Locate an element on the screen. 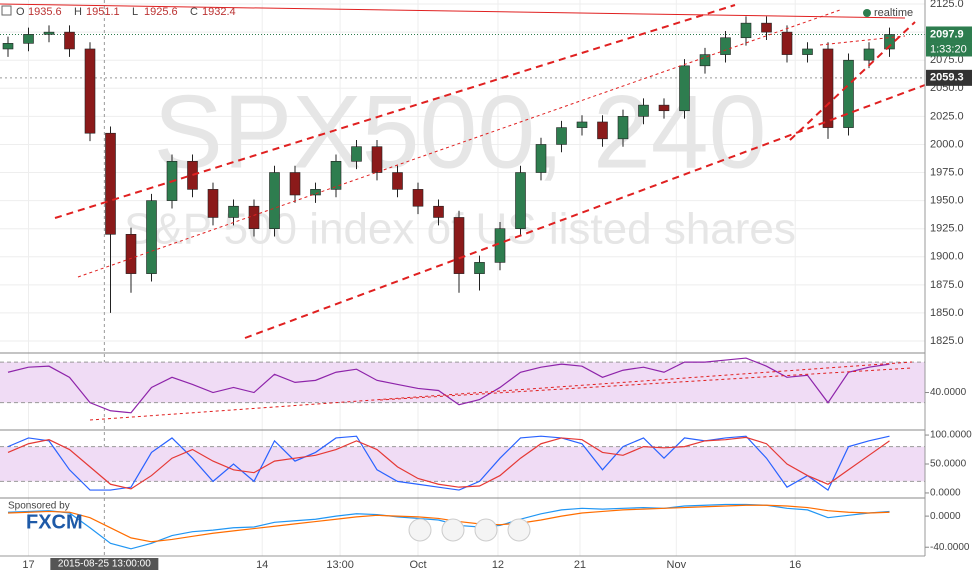 The image size is (973, 570). last-price-label: 2097.9 is located at coordinates (947, 34).